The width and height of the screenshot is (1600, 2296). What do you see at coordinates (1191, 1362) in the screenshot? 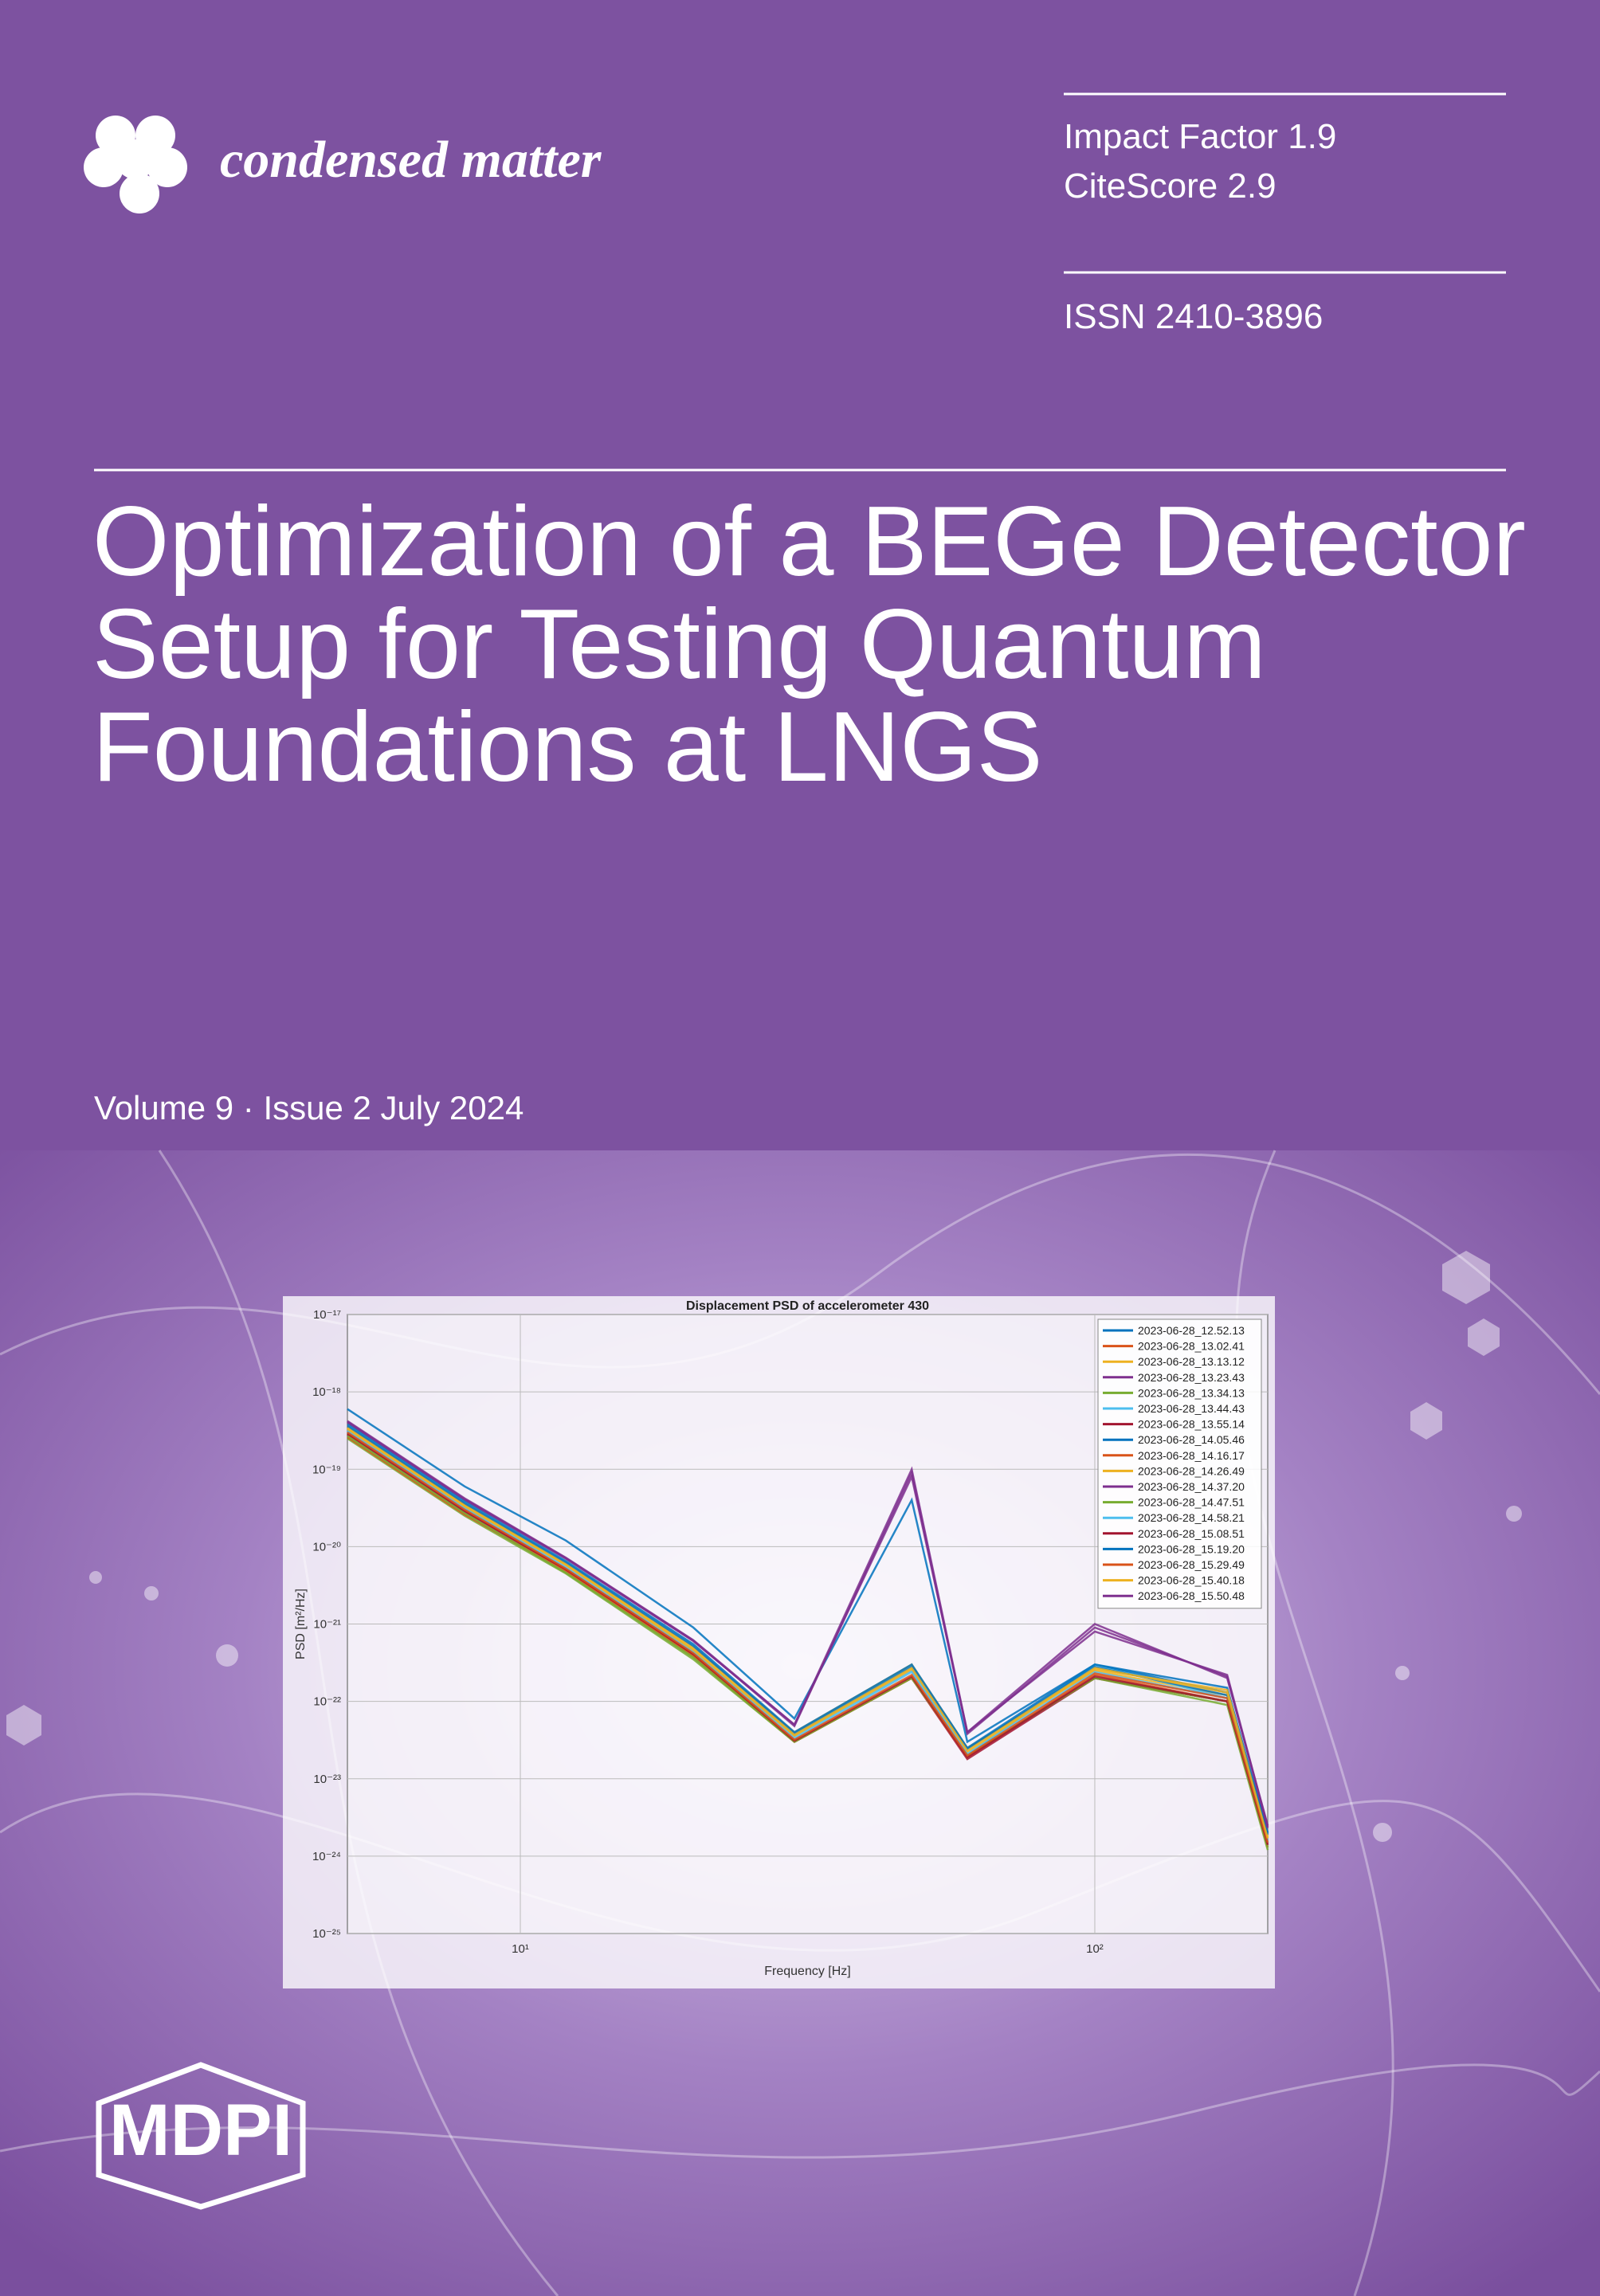
I see `legend-label: 2023-06-28_13.13.12` at bounding box center [1191, 1362].